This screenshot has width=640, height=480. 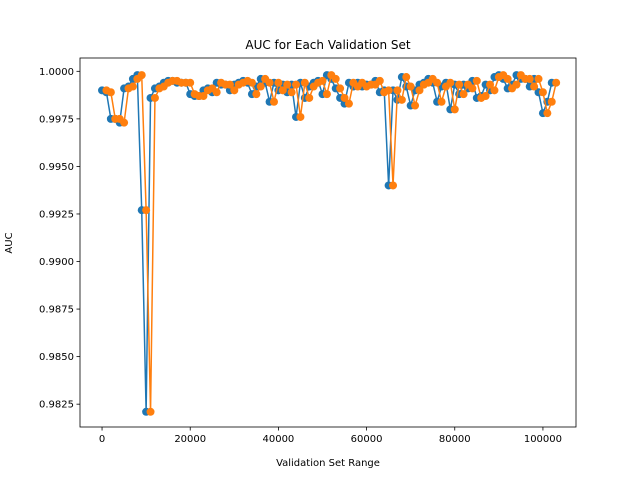 What do you see at coordinates (56, 167) in the screenshot?
I see `y-tick-label: 0.9950` at bounding box center [56, 167].